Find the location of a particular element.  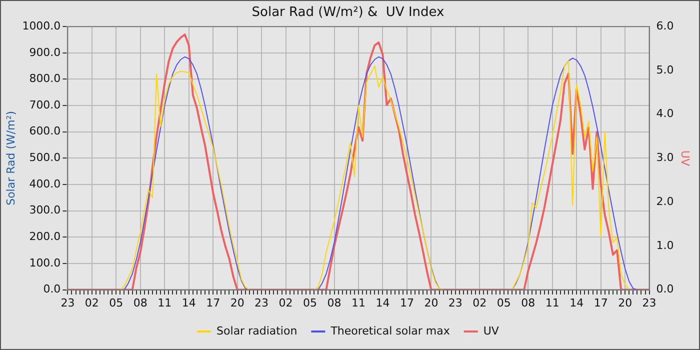

y-axis-title: Solar Rad (W/m²) is located at coordinates (11, 158).